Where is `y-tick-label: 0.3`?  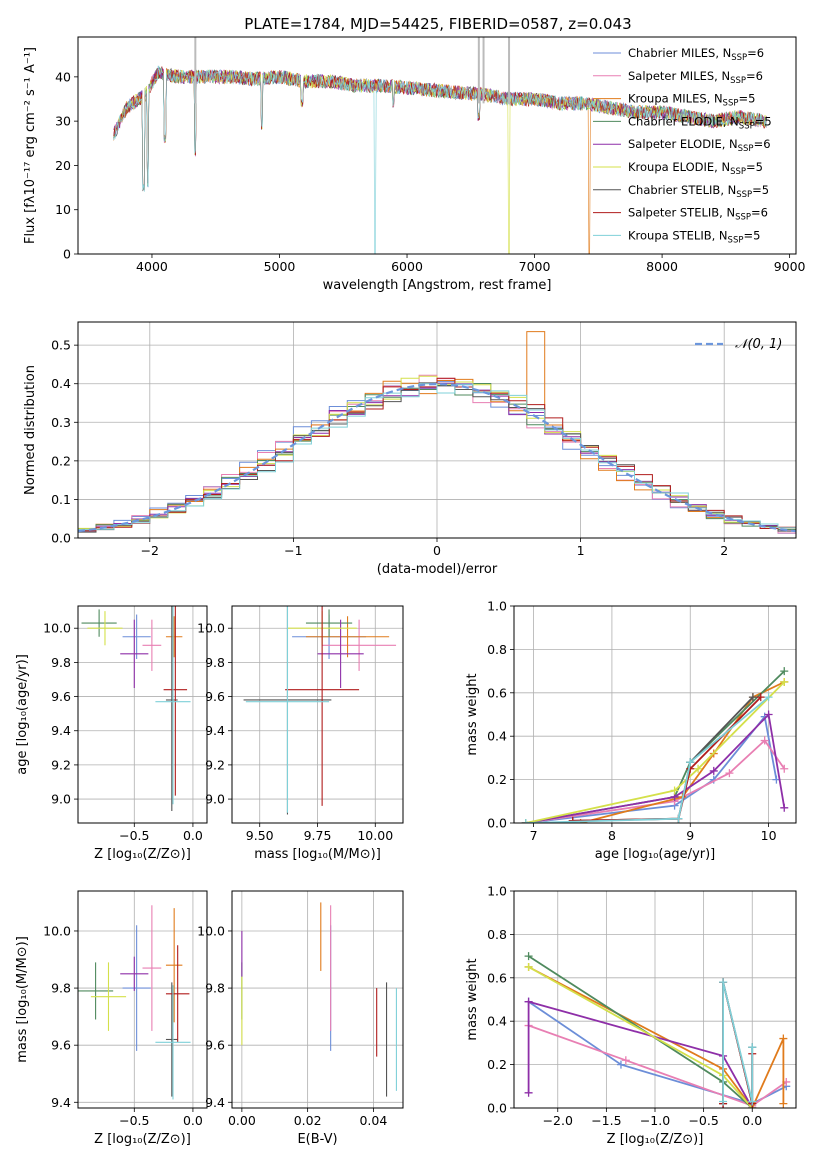 y-tick-label: 0.3 is located at coordinates (61, 422).